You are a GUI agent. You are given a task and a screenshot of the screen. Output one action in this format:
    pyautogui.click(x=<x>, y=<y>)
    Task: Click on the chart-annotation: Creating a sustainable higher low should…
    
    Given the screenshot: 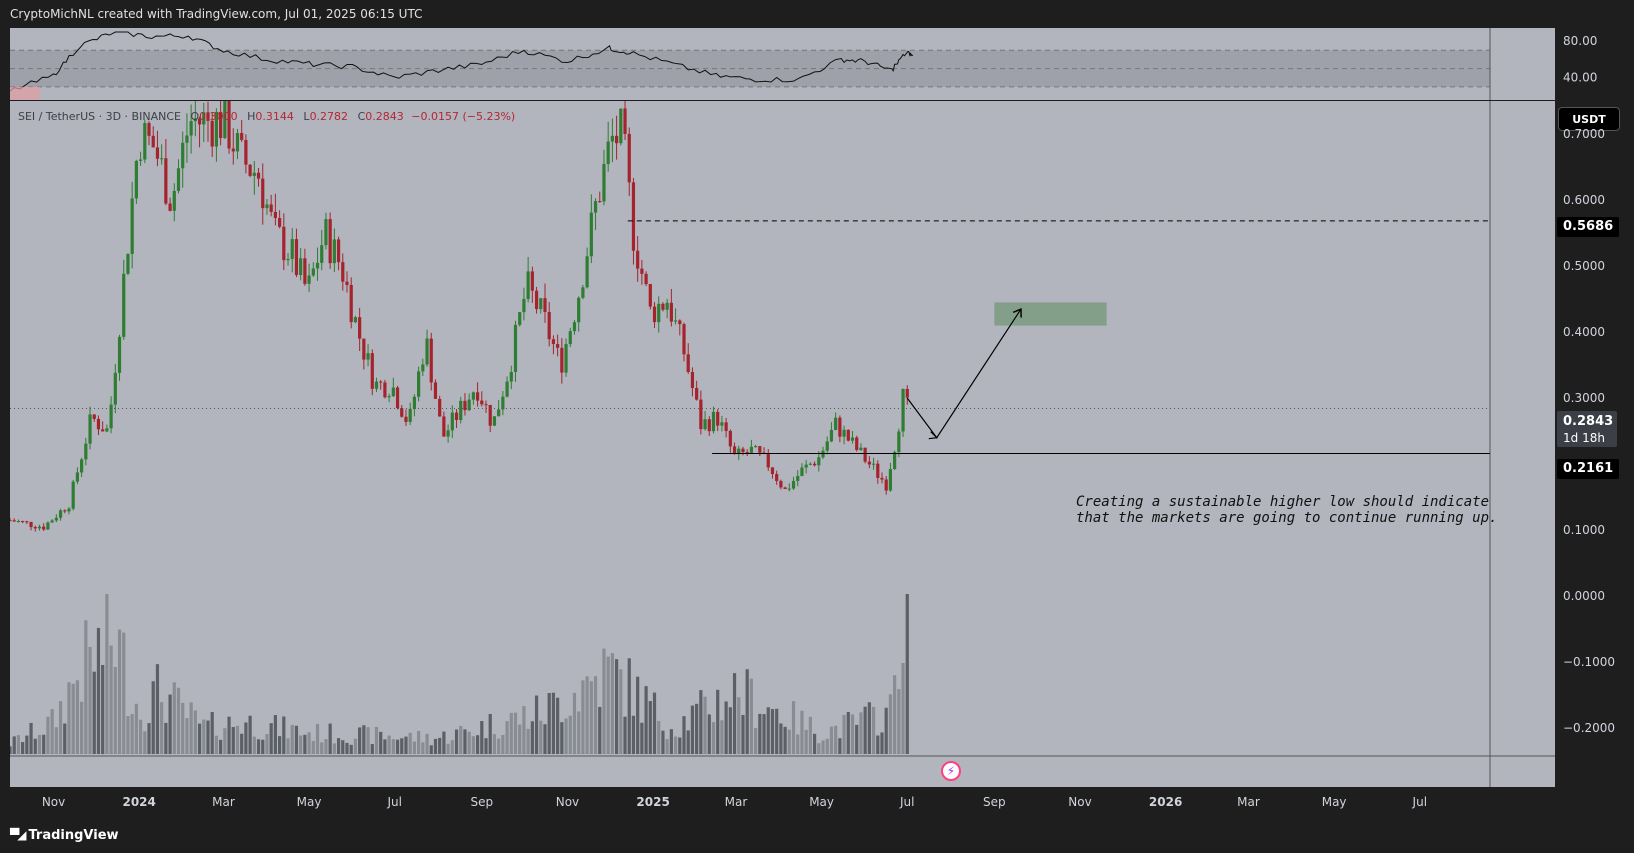 What is the action you would take?
    pyautogui.click(x=1286, y=510)
    